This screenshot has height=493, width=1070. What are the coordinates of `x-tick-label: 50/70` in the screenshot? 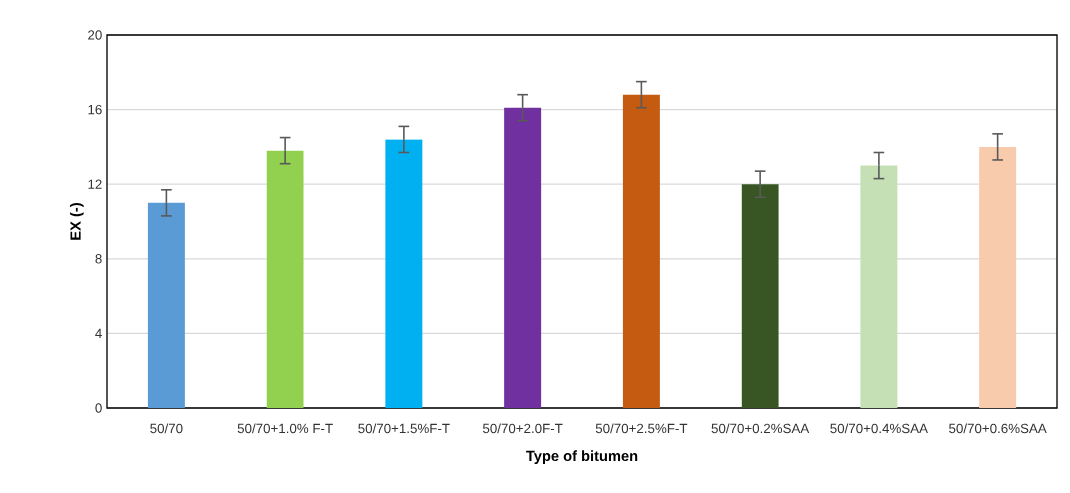 It's located at (166, 428).